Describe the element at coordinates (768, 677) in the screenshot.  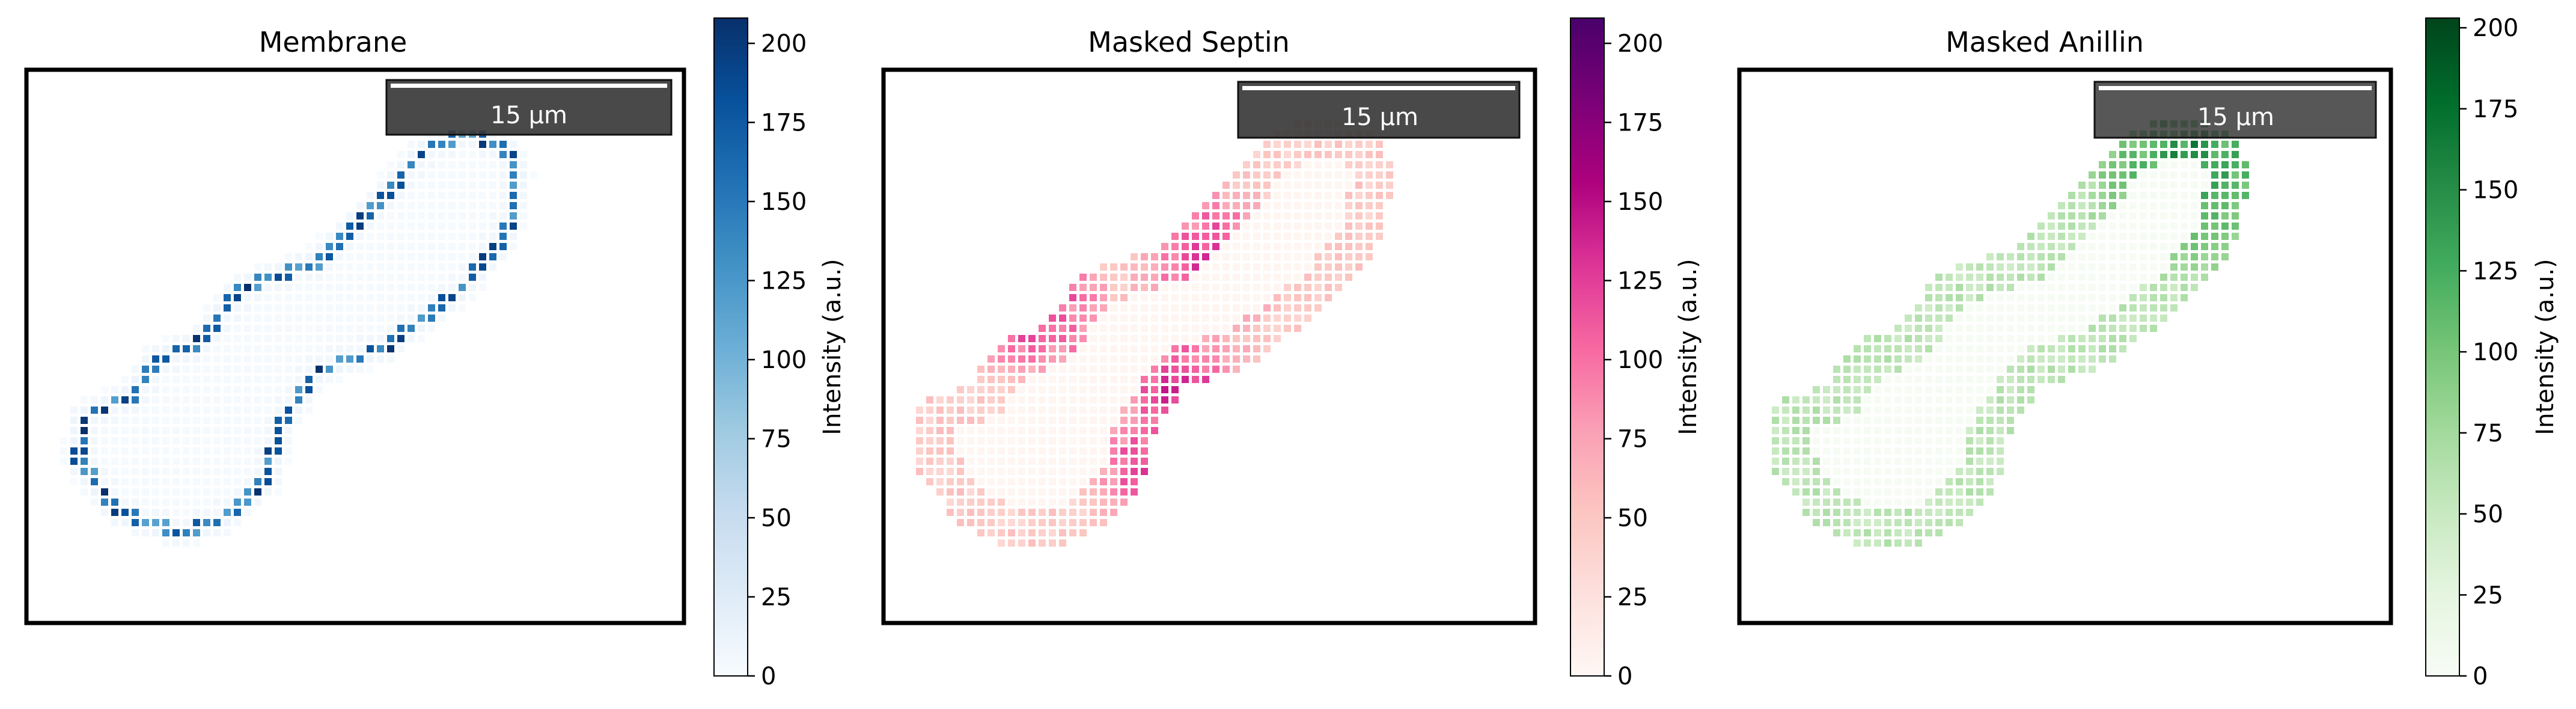
I see `colorbar-tick-label: 0` at that location.